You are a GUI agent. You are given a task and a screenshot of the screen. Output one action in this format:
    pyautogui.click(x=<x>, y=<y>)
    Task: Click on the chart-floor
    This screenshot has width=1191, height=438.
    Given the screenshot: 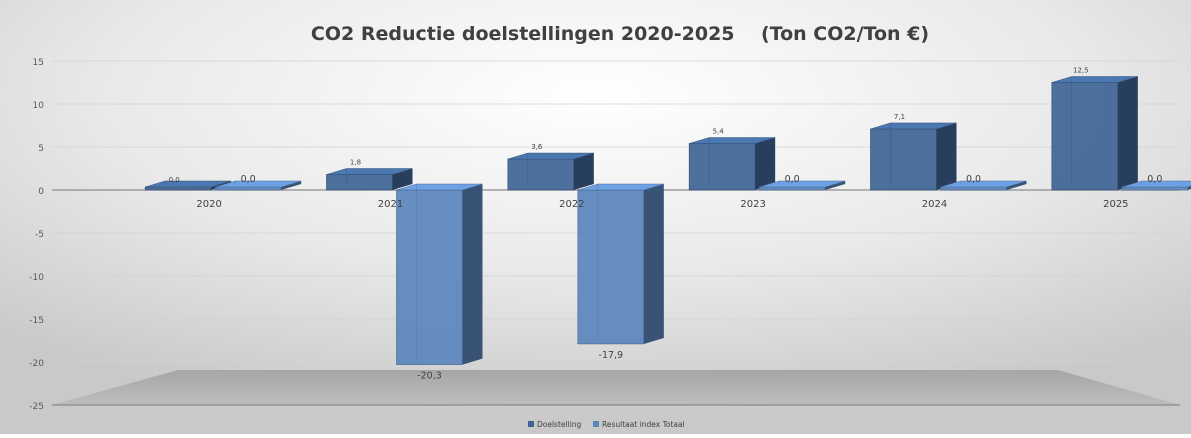 What is the action you would take?
    pyautogui.click(x=616, y=387)
    